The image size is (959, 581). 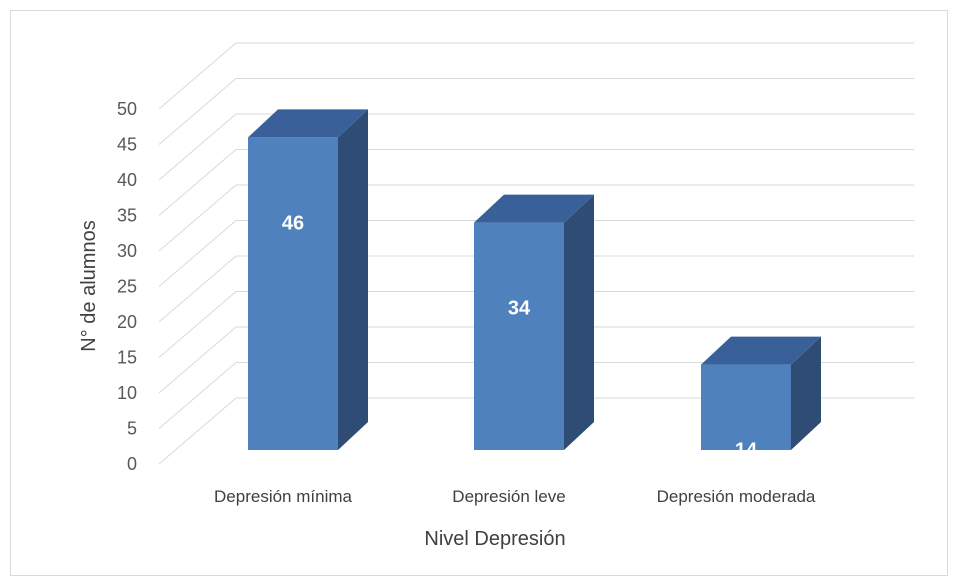 I want to click on y-axis-ticks: 0 5 10 15 20 25 30 35 40 45 50, so click(x=127, y=286).